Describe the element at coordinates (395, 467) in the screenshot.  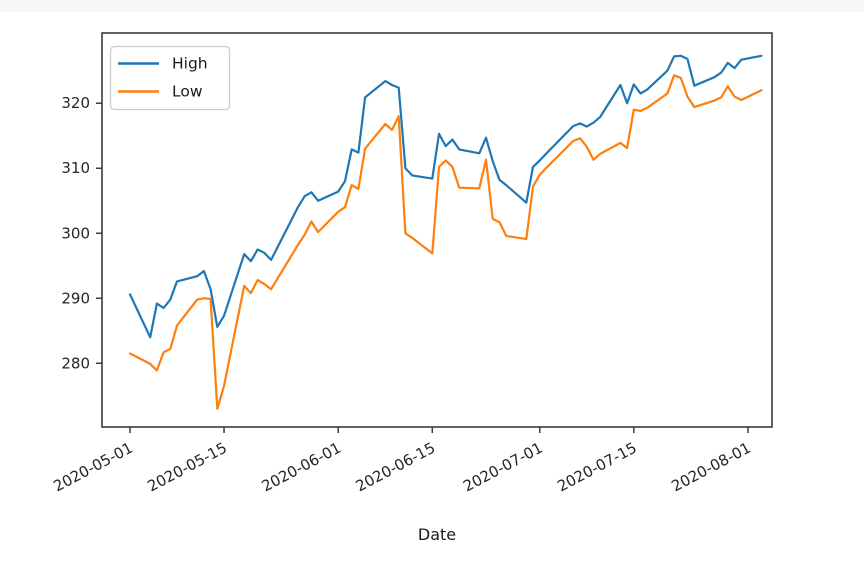
I see `x-tick-label: 2020-06-15` at that location.